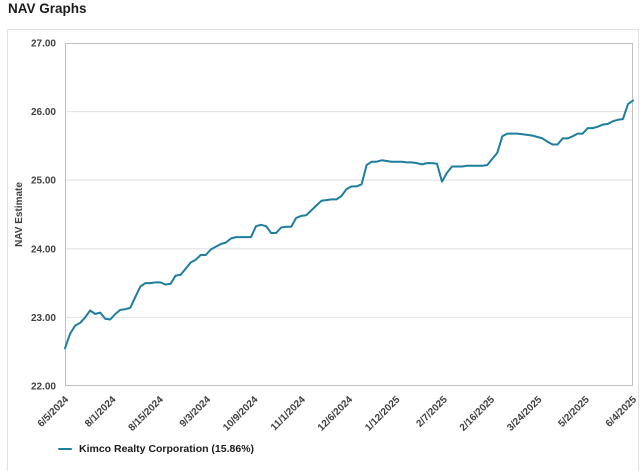 Image resolution: width=640 pixels, height=471 pixels. What do you see at coordinates (43, 249) in the screenshot?
I see `y-tick-label: 24.00` at bounding box center [43, 249].